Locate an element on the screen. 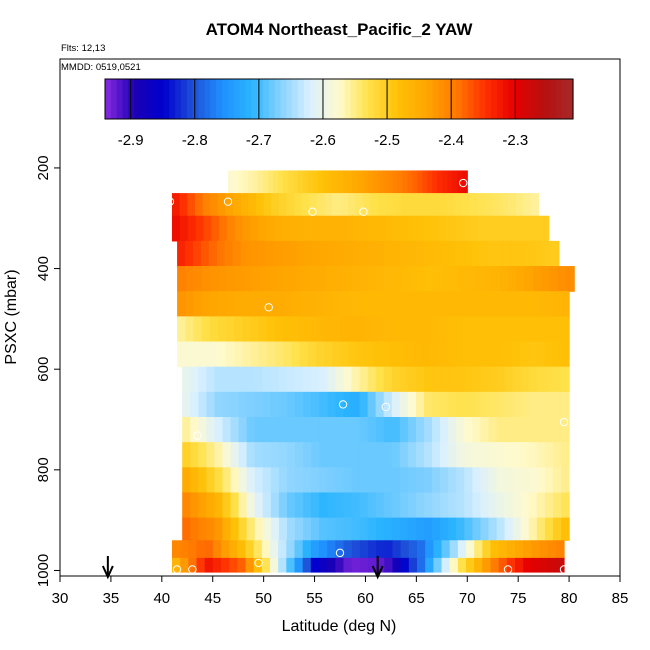  x-tick-label: 60 is located at coordinates (365, 598).